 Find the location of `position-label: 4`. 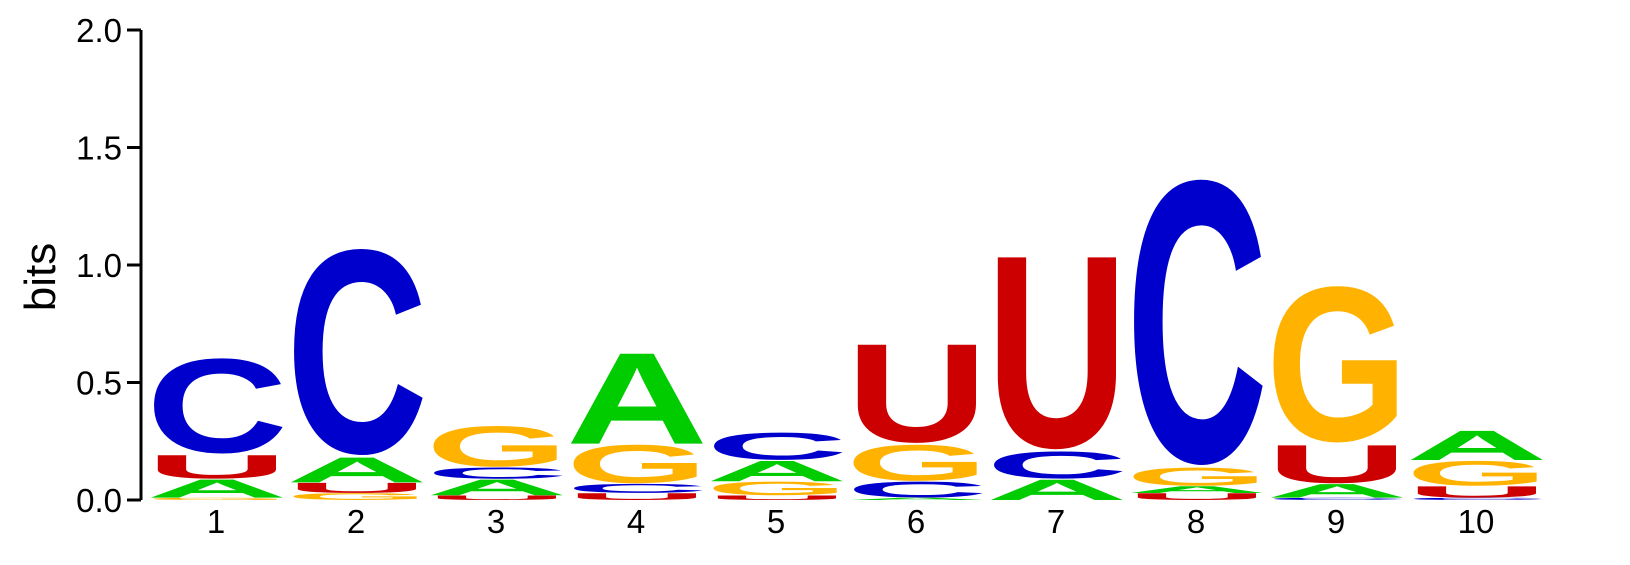

position-label: 4 is located at coordinates (636, 521).